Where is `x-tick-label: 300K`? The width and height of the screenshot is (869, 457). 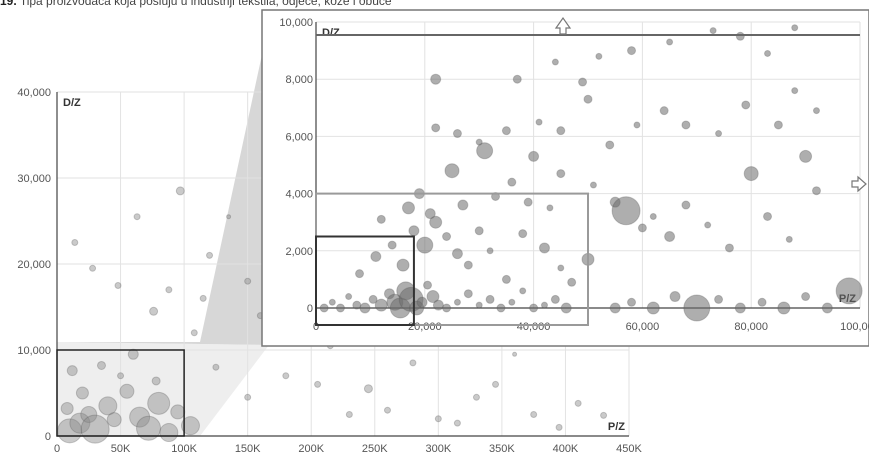 x-tick-label: 300K is located at coordinates (438, 449).